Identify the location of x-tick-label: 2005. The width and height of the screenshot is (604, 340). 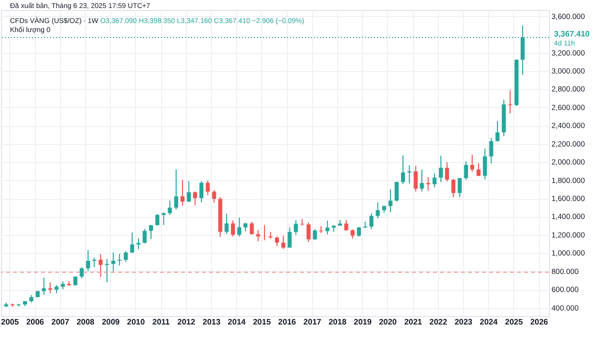
(10, 322).